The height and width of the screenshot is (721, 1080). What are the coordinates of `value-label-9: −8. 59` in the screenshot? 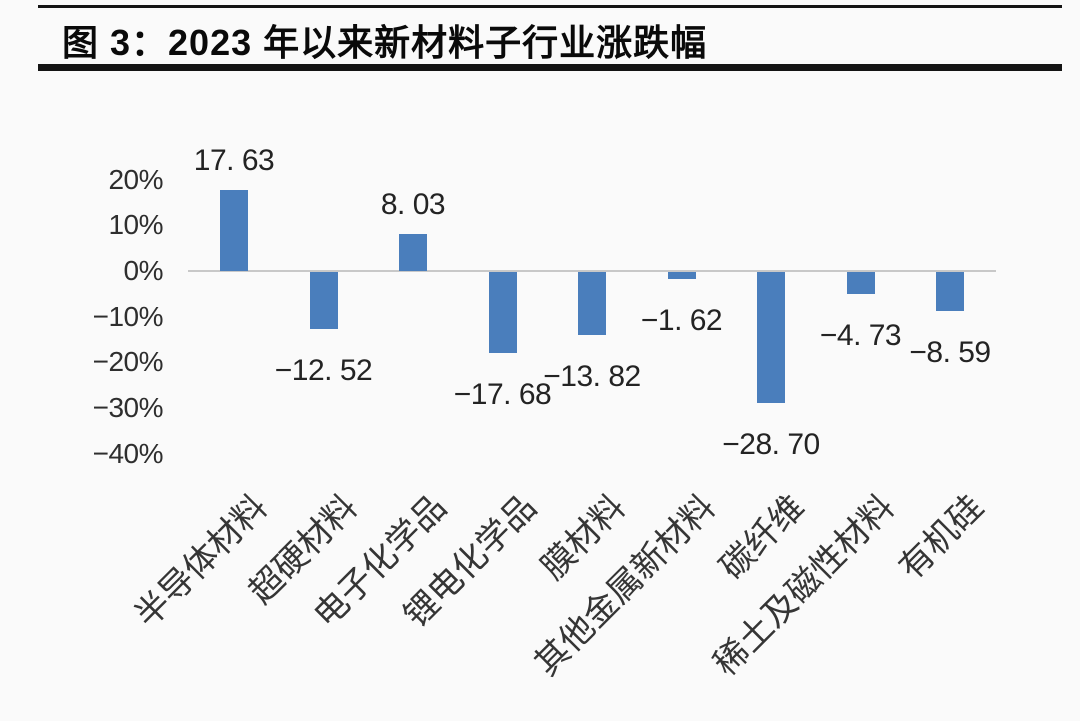 It's located at (950, 353).